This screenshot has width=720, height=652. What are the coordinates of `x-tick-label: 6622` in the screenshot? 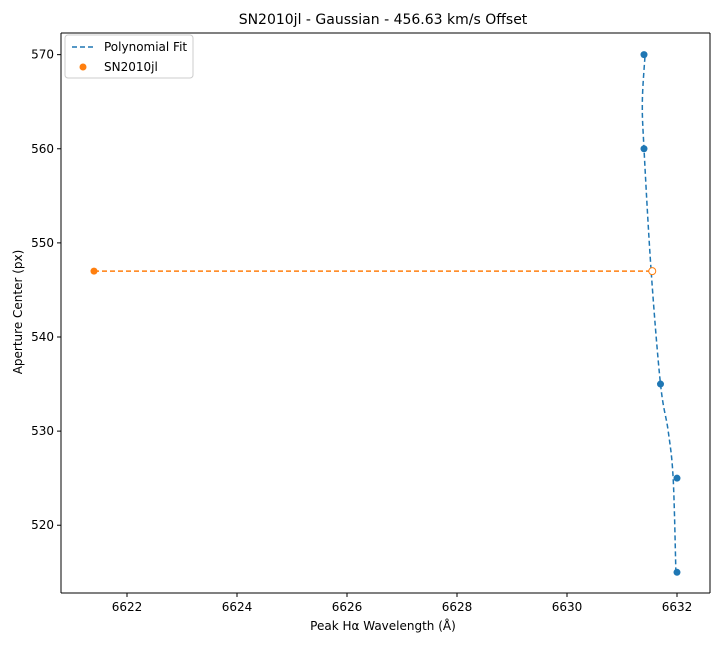 It's located at (127, 607).